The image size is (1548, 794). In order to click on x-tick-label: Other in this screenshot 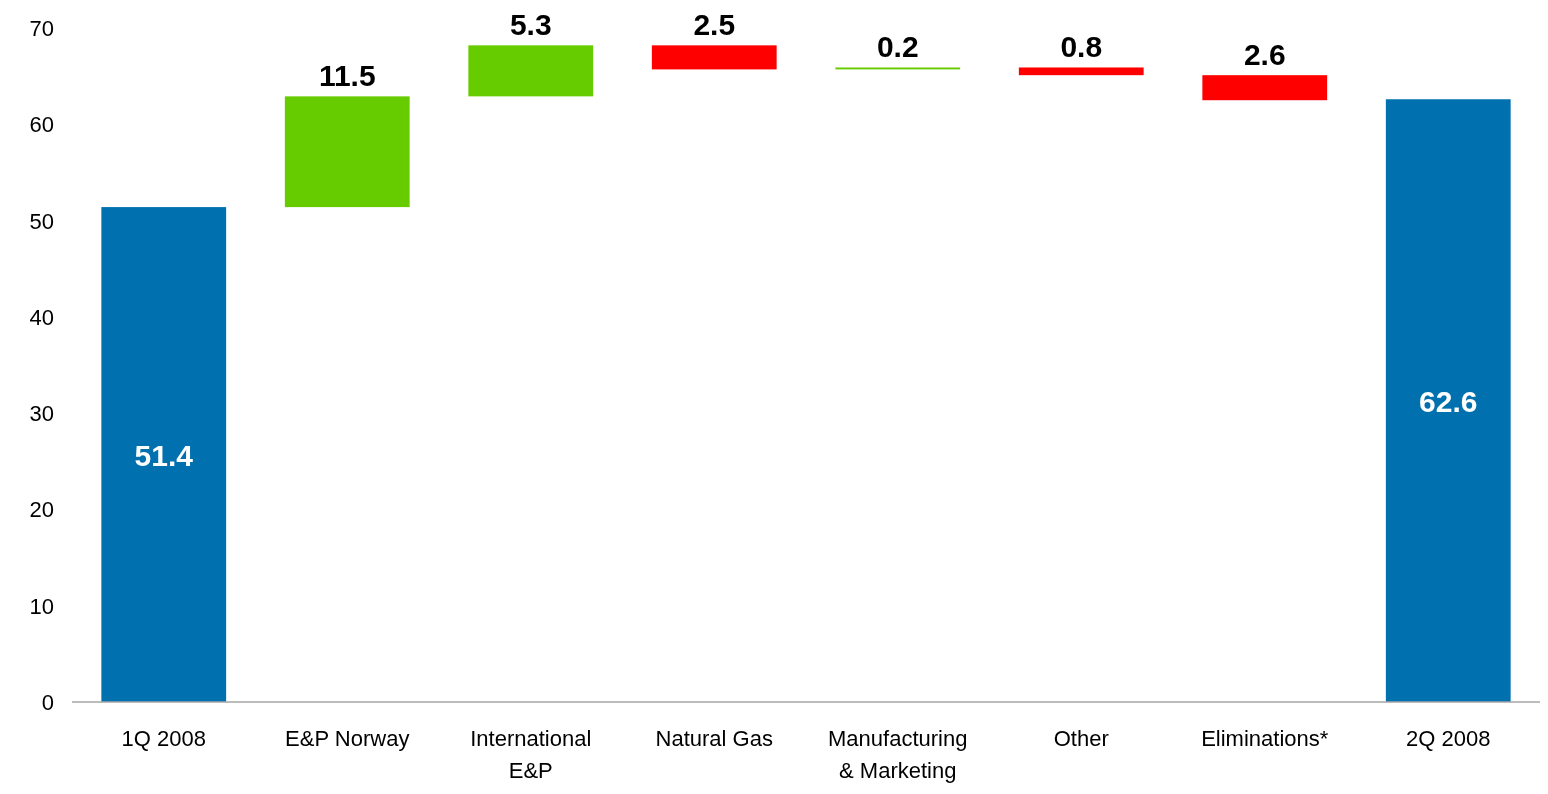, I will do `click(1081, 738)`.